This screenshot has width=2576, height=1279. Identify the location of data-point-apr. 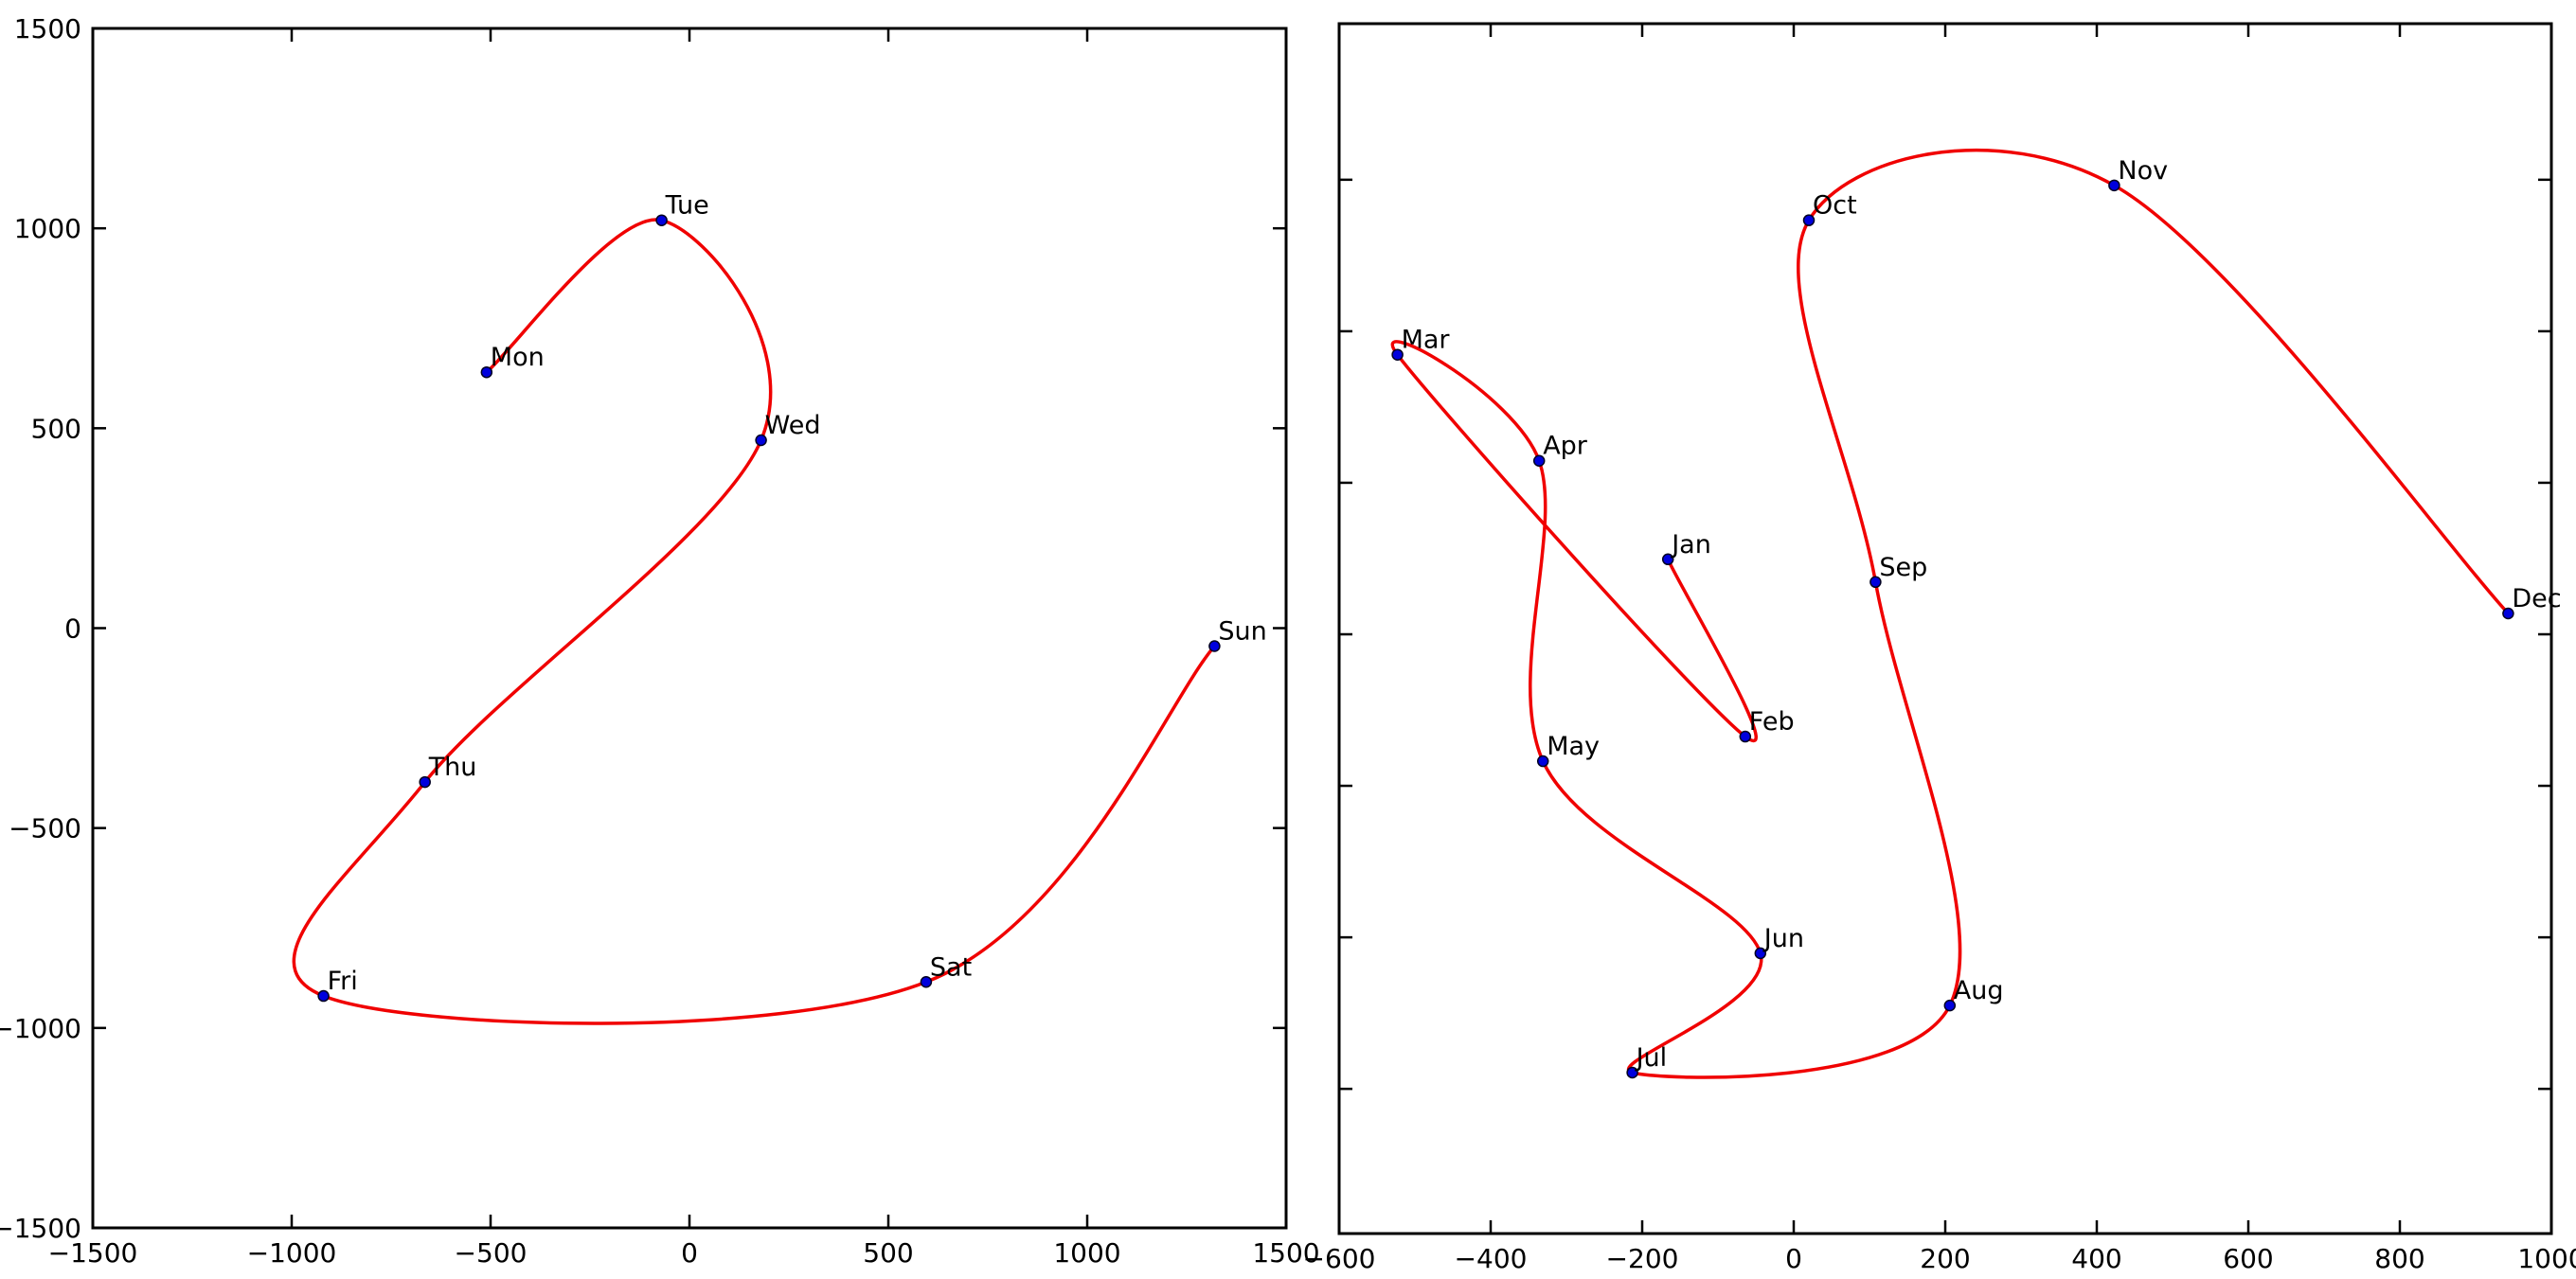
(1539, 460).